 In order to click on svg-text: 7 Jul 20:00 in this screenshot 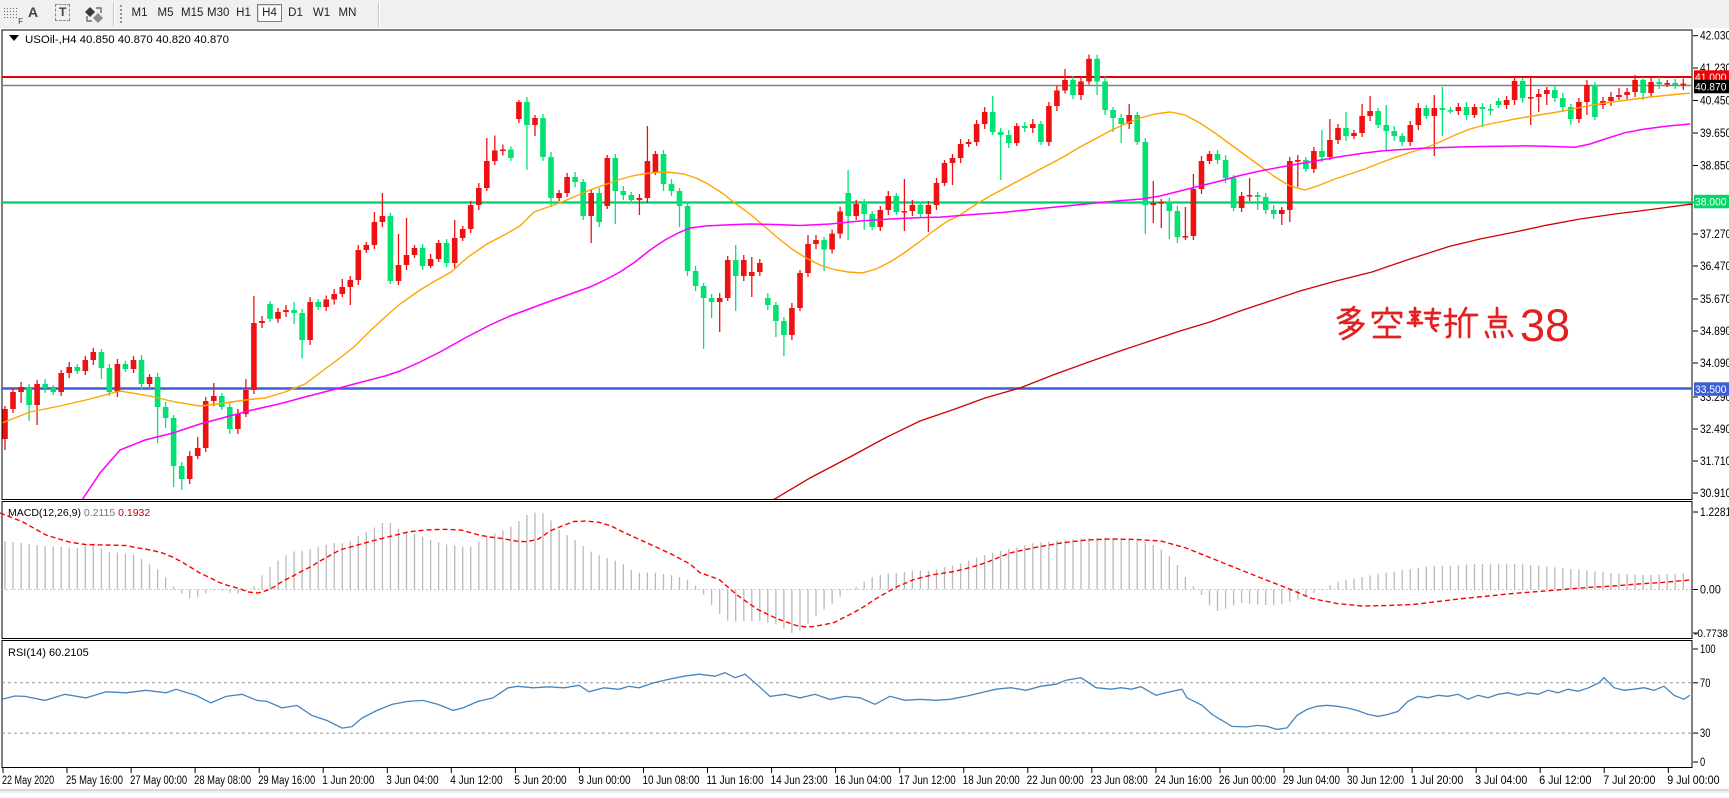, I will do `click(1629, 781)`.